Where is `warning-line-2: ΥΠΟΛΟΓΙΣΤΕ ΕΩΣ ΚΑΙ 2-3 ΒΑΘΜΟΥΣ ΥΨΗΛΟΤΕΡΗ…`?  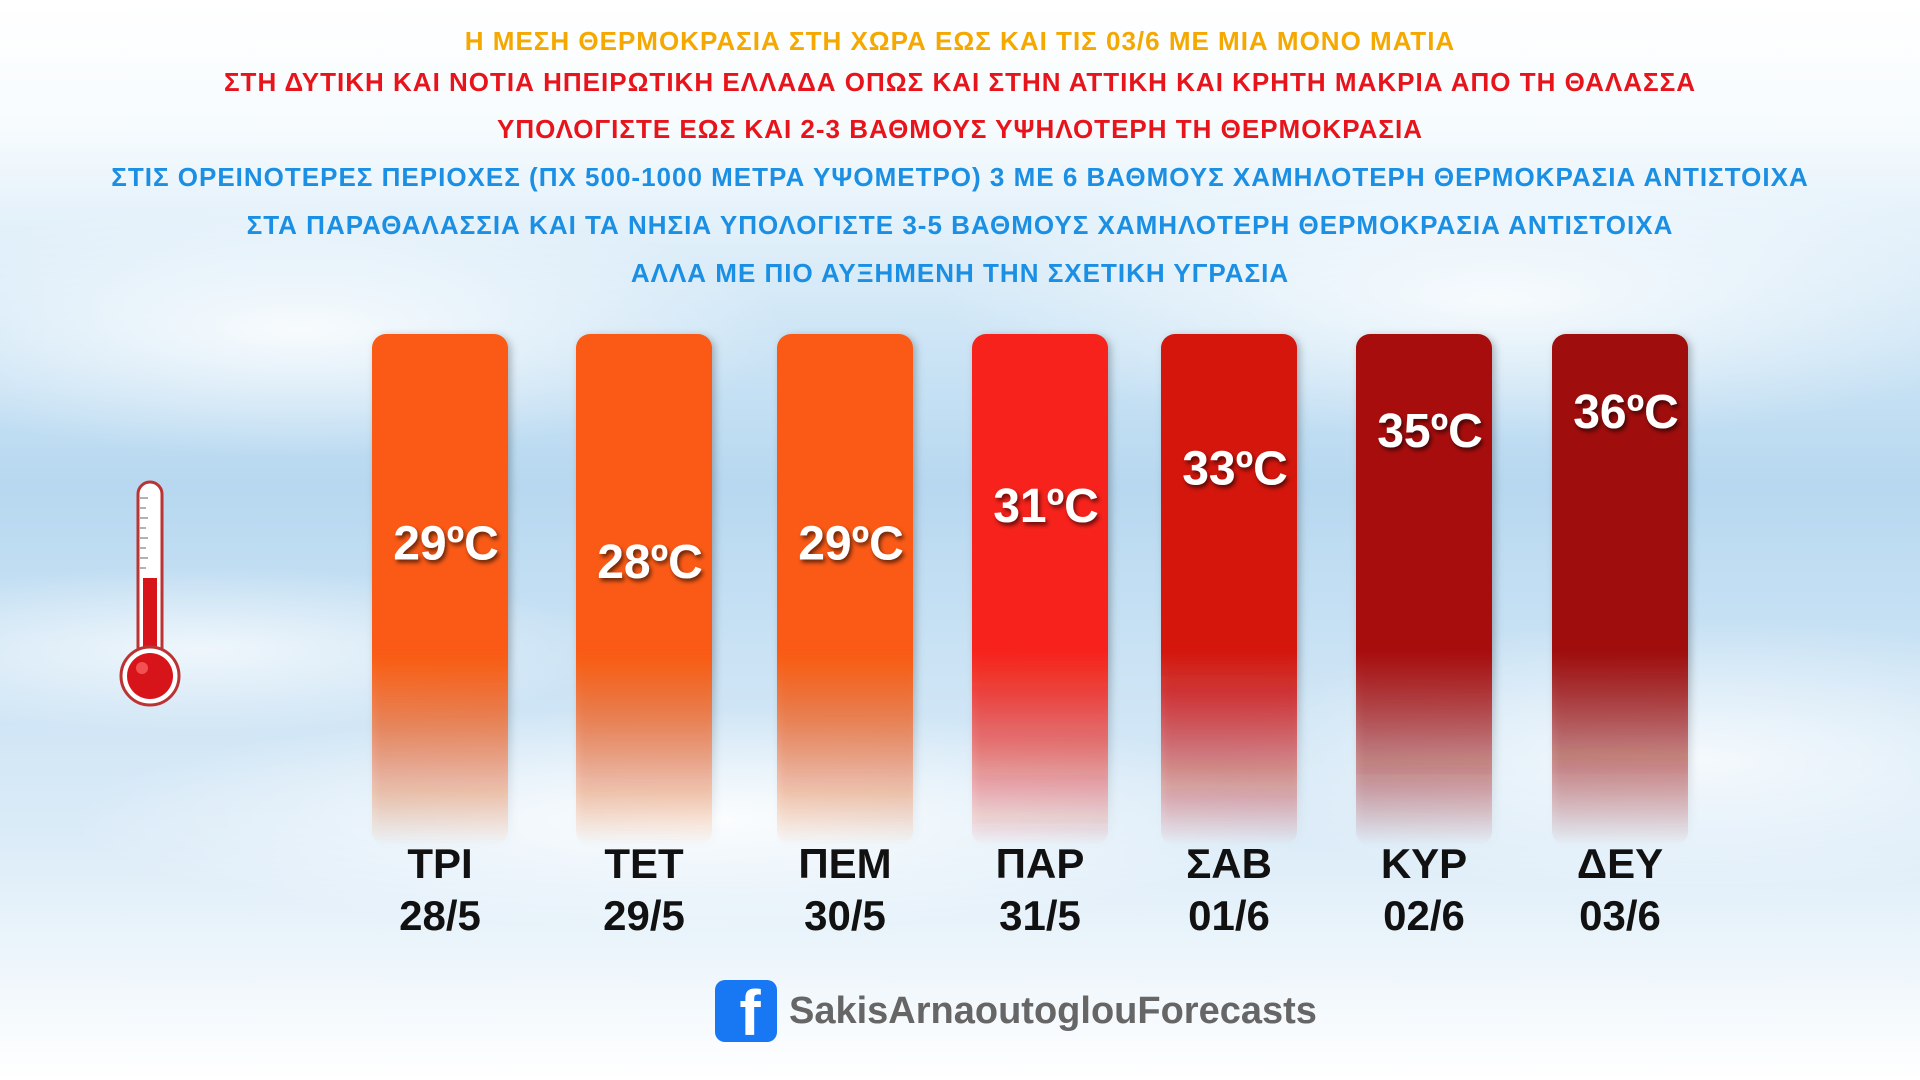
warning-line-2: ΥΠΟΛΟΓΙΣΤΕ ΕΩΣ ΚΑΙ 2-3 ΒΑΘΜΟΥΣ ΥΨΗΛΟΤΕΡΗ… is located at coordinates (960, 129).